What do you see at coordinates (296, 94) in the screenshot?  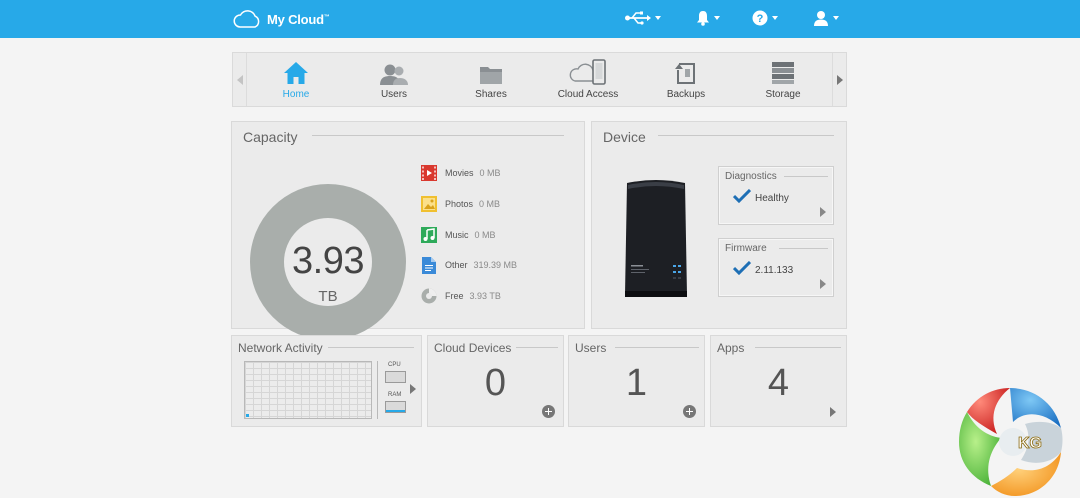 I see `tab-home-label: Home` at bounding box center [296, 94].